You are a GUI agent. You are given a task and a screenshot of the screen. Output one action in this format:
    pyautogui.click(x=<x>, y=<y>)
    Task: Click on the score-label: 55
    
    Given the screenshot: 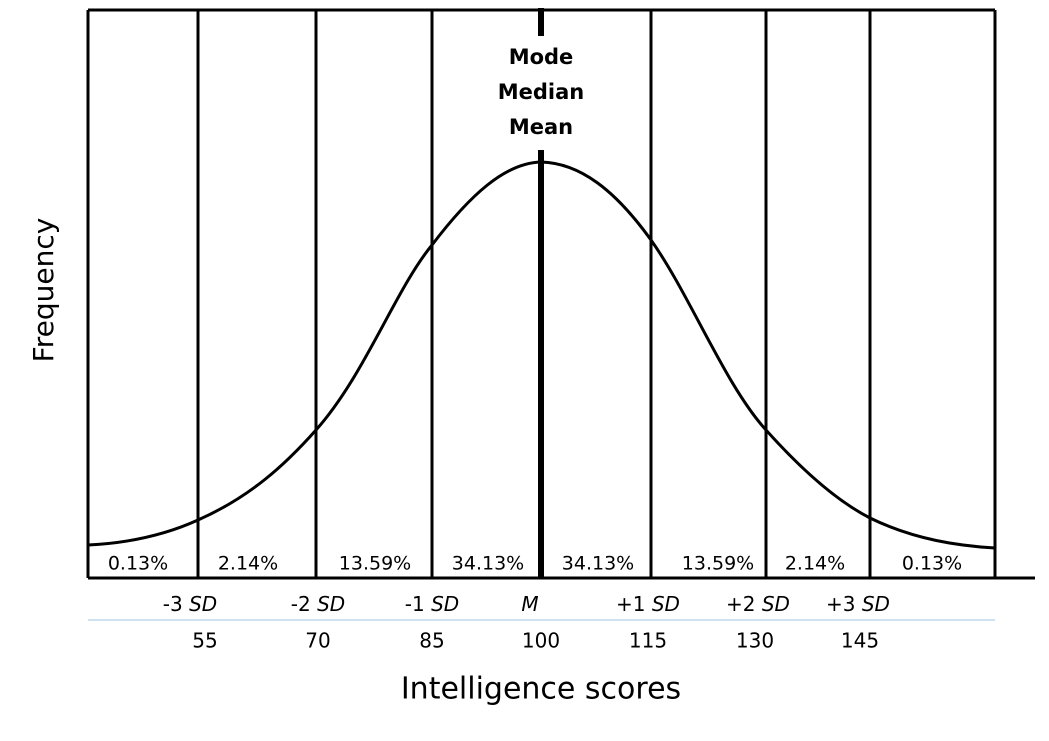 What is the action you would take?
    pyautogui.click(x=204, y=641)
    